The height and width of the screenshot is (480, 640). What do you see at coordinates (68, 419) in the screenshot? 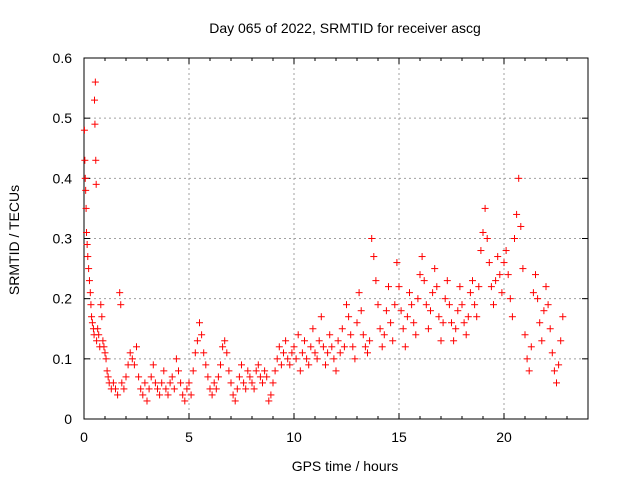
I see `y-tick-label: 0` at bounding box center [68, 419].